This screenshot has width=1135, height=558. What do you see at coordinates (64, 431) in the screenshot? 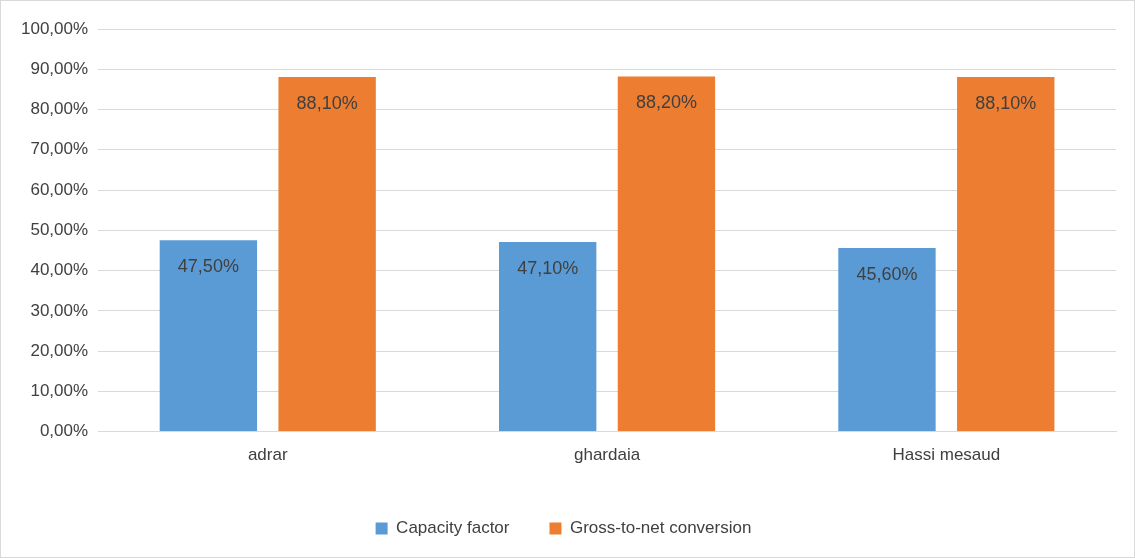
I see `y-tick-label: 0,00%` at bounding box center [64, 431].